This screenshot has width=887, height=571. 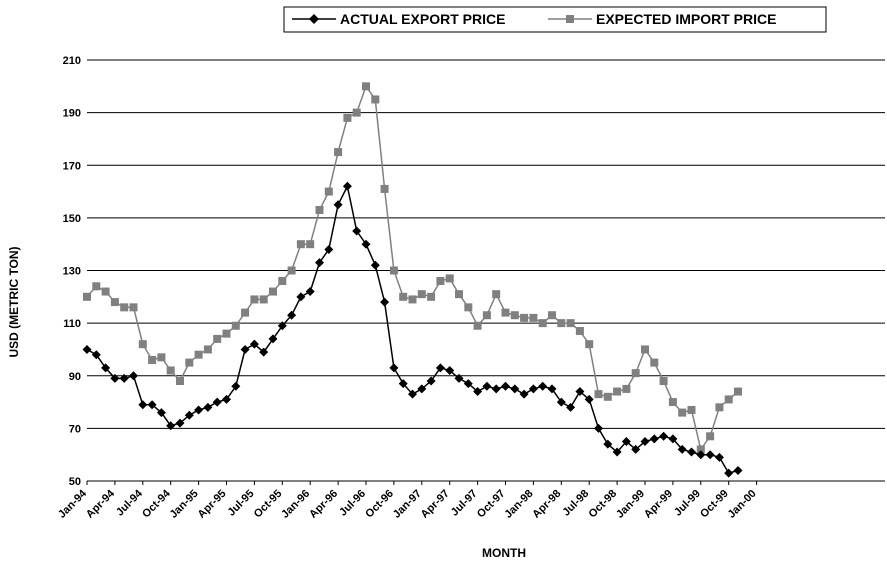 What do you see at coordinates (379, 504) in the screenshot?
I see `x-tick-label: Oct-96` at bounding box center [379, 504].